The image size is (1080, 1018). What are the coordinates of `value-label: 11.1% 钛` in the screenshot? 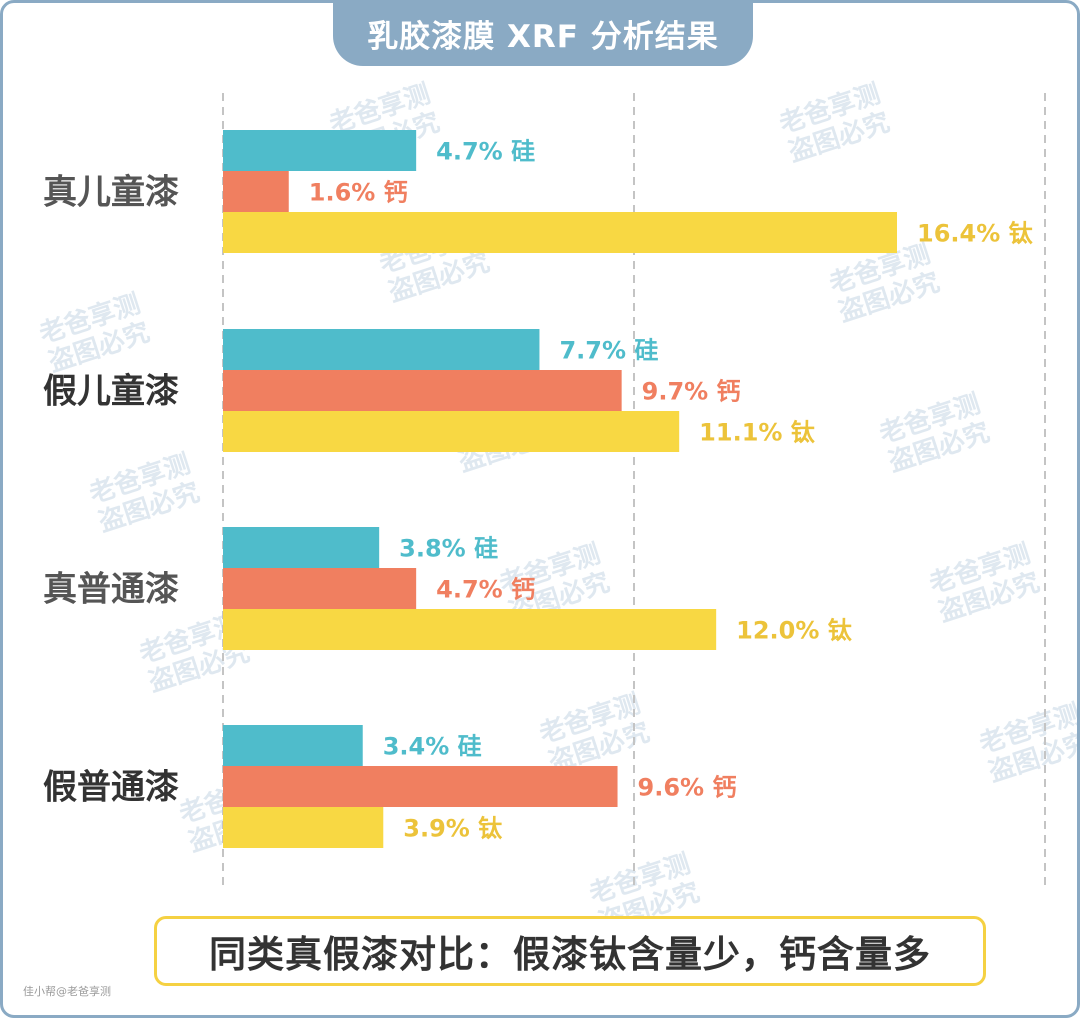 It's located at (757, 433).